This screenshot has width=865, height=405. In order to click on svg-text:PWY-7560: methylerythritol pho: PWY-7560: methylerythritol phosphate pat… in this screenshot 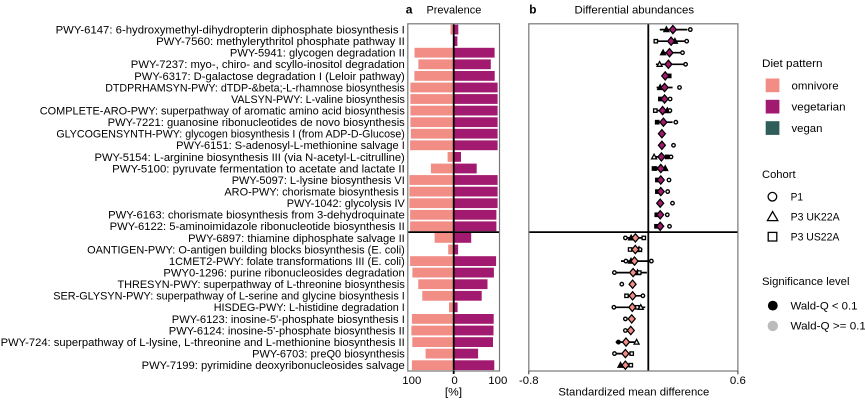, I will do `click(280, 42)`.